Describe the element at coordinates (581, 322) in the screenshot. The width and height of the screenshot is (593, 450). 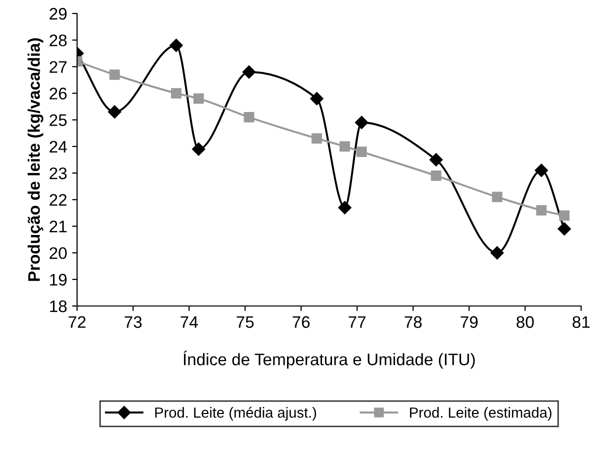
I see `x-tick-label: 81` at that location.